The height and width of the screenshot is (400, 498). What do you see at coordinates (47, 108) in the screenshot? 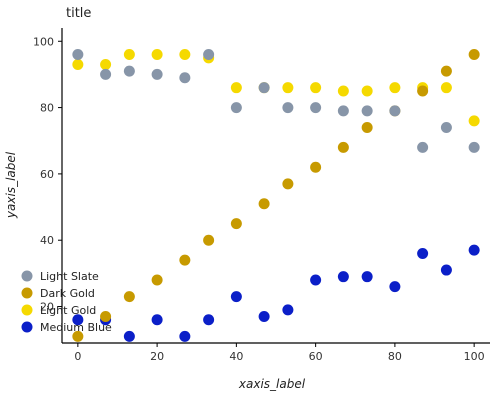
I see `y-tick-label: 80` at bounding box center [47, 108].